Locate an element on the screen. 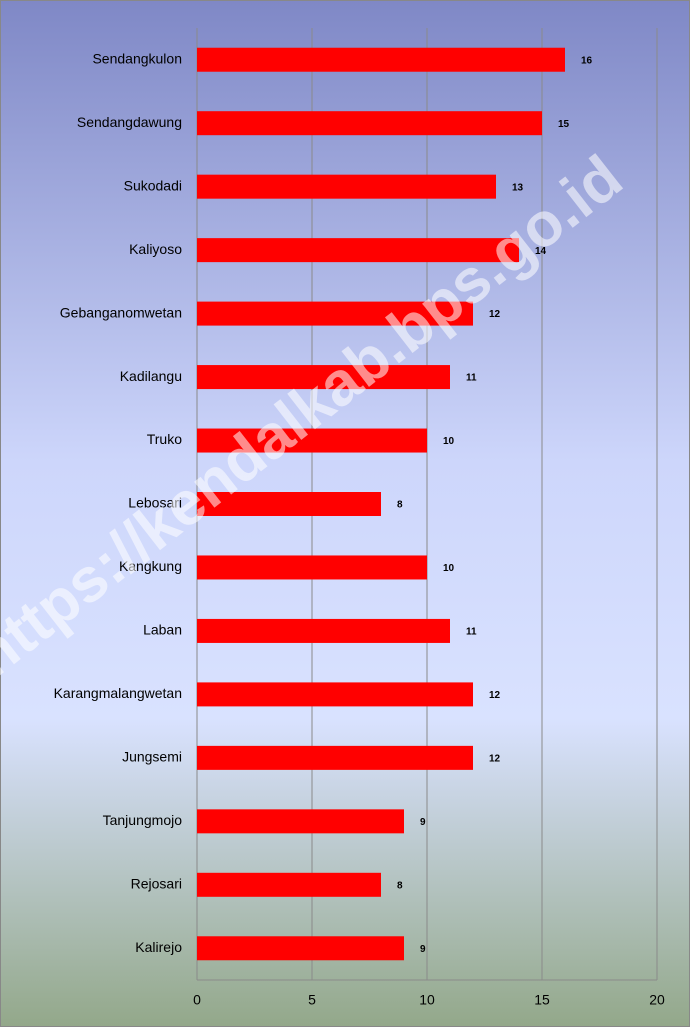 This screenshot has width=690, height=1027. x-tick-label: 20 is located at coordinates (657, 1000).